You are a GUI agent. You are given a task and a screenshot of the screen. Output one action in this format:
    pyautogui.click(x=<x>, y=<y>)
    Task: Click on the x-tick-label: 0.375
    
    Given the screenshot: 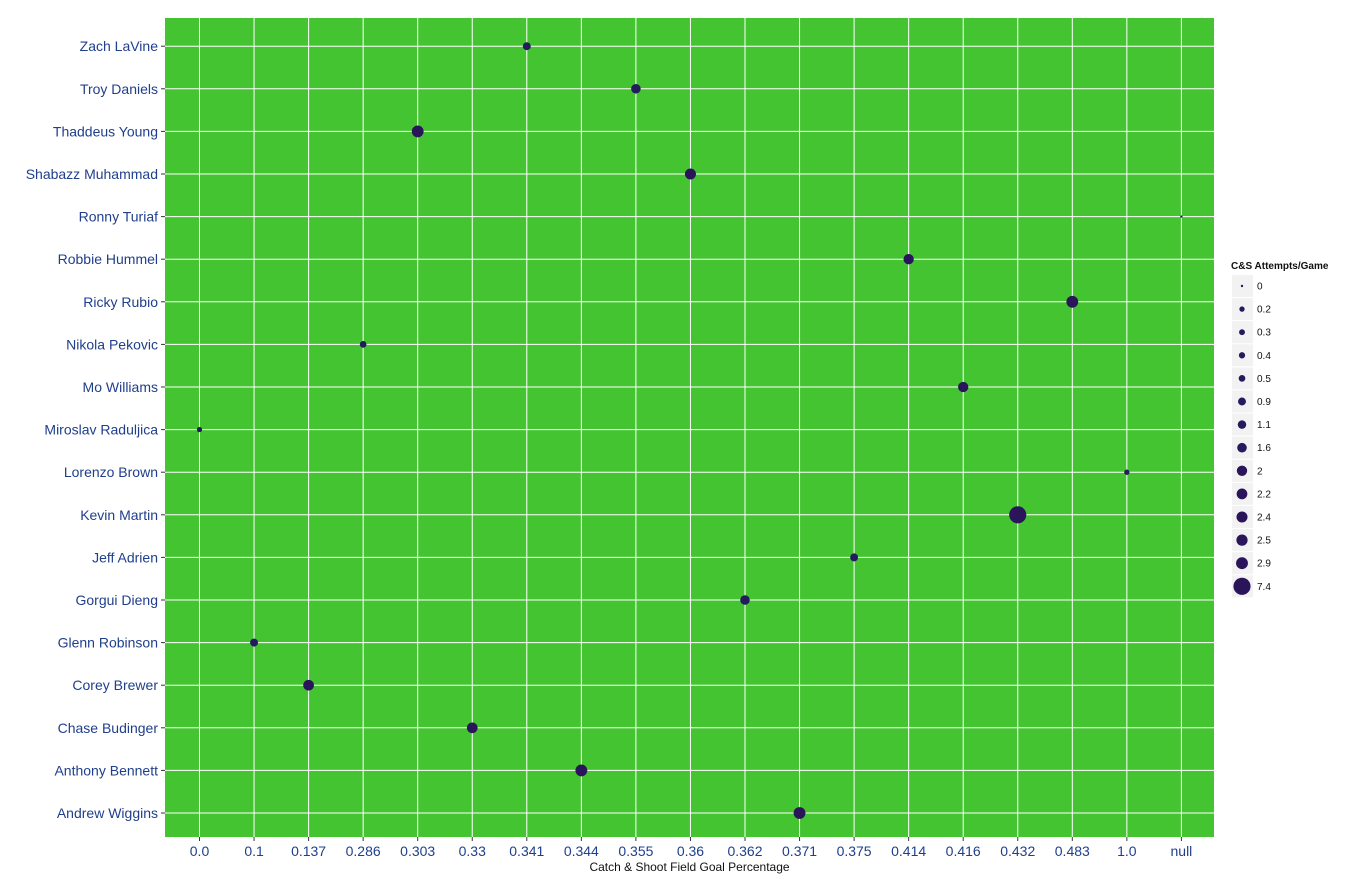 What is the action you would take?
    pyautogui.click(x=854, y=851)
    